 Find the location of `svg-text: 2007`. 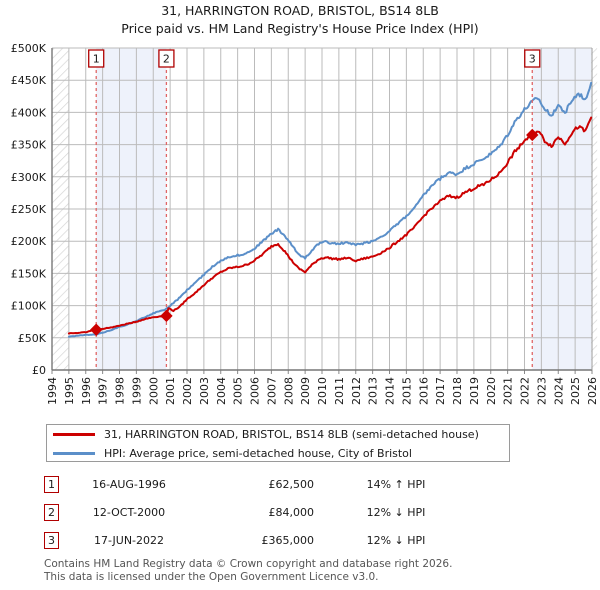

svg-text: 2007 is located at coordinates (271, 391).